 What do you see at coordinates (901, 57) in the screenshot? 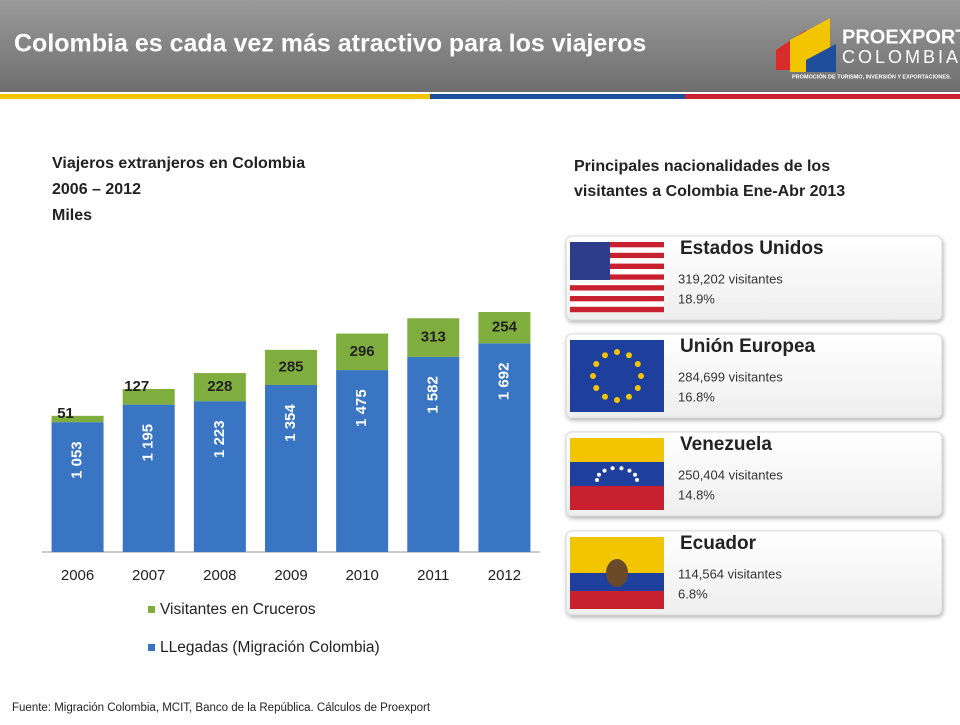
I see `logo-text: COLOMBIA` at bounding box center [901, 57].